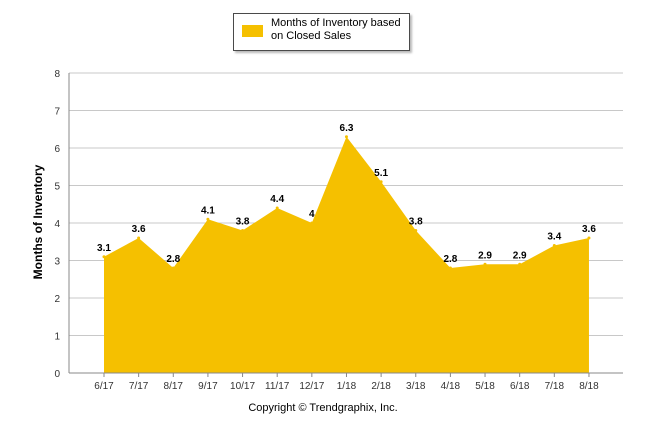 This screenshot has width=646, height=434. What do you see at coordinates (554, 237) in the screenshot?
I see `data-label: 3.4` at bounding box center [554, 237].